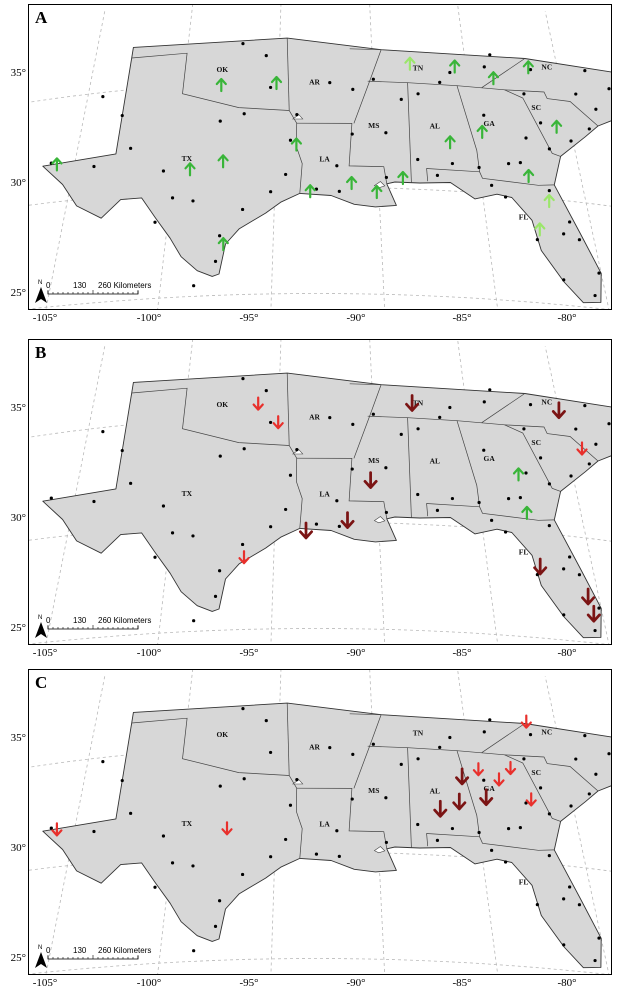 This screenshot has height=1000, width=617. Describe the element at coordinates (435, 791) in the screenshot. I see `state-label: AL` at that location.